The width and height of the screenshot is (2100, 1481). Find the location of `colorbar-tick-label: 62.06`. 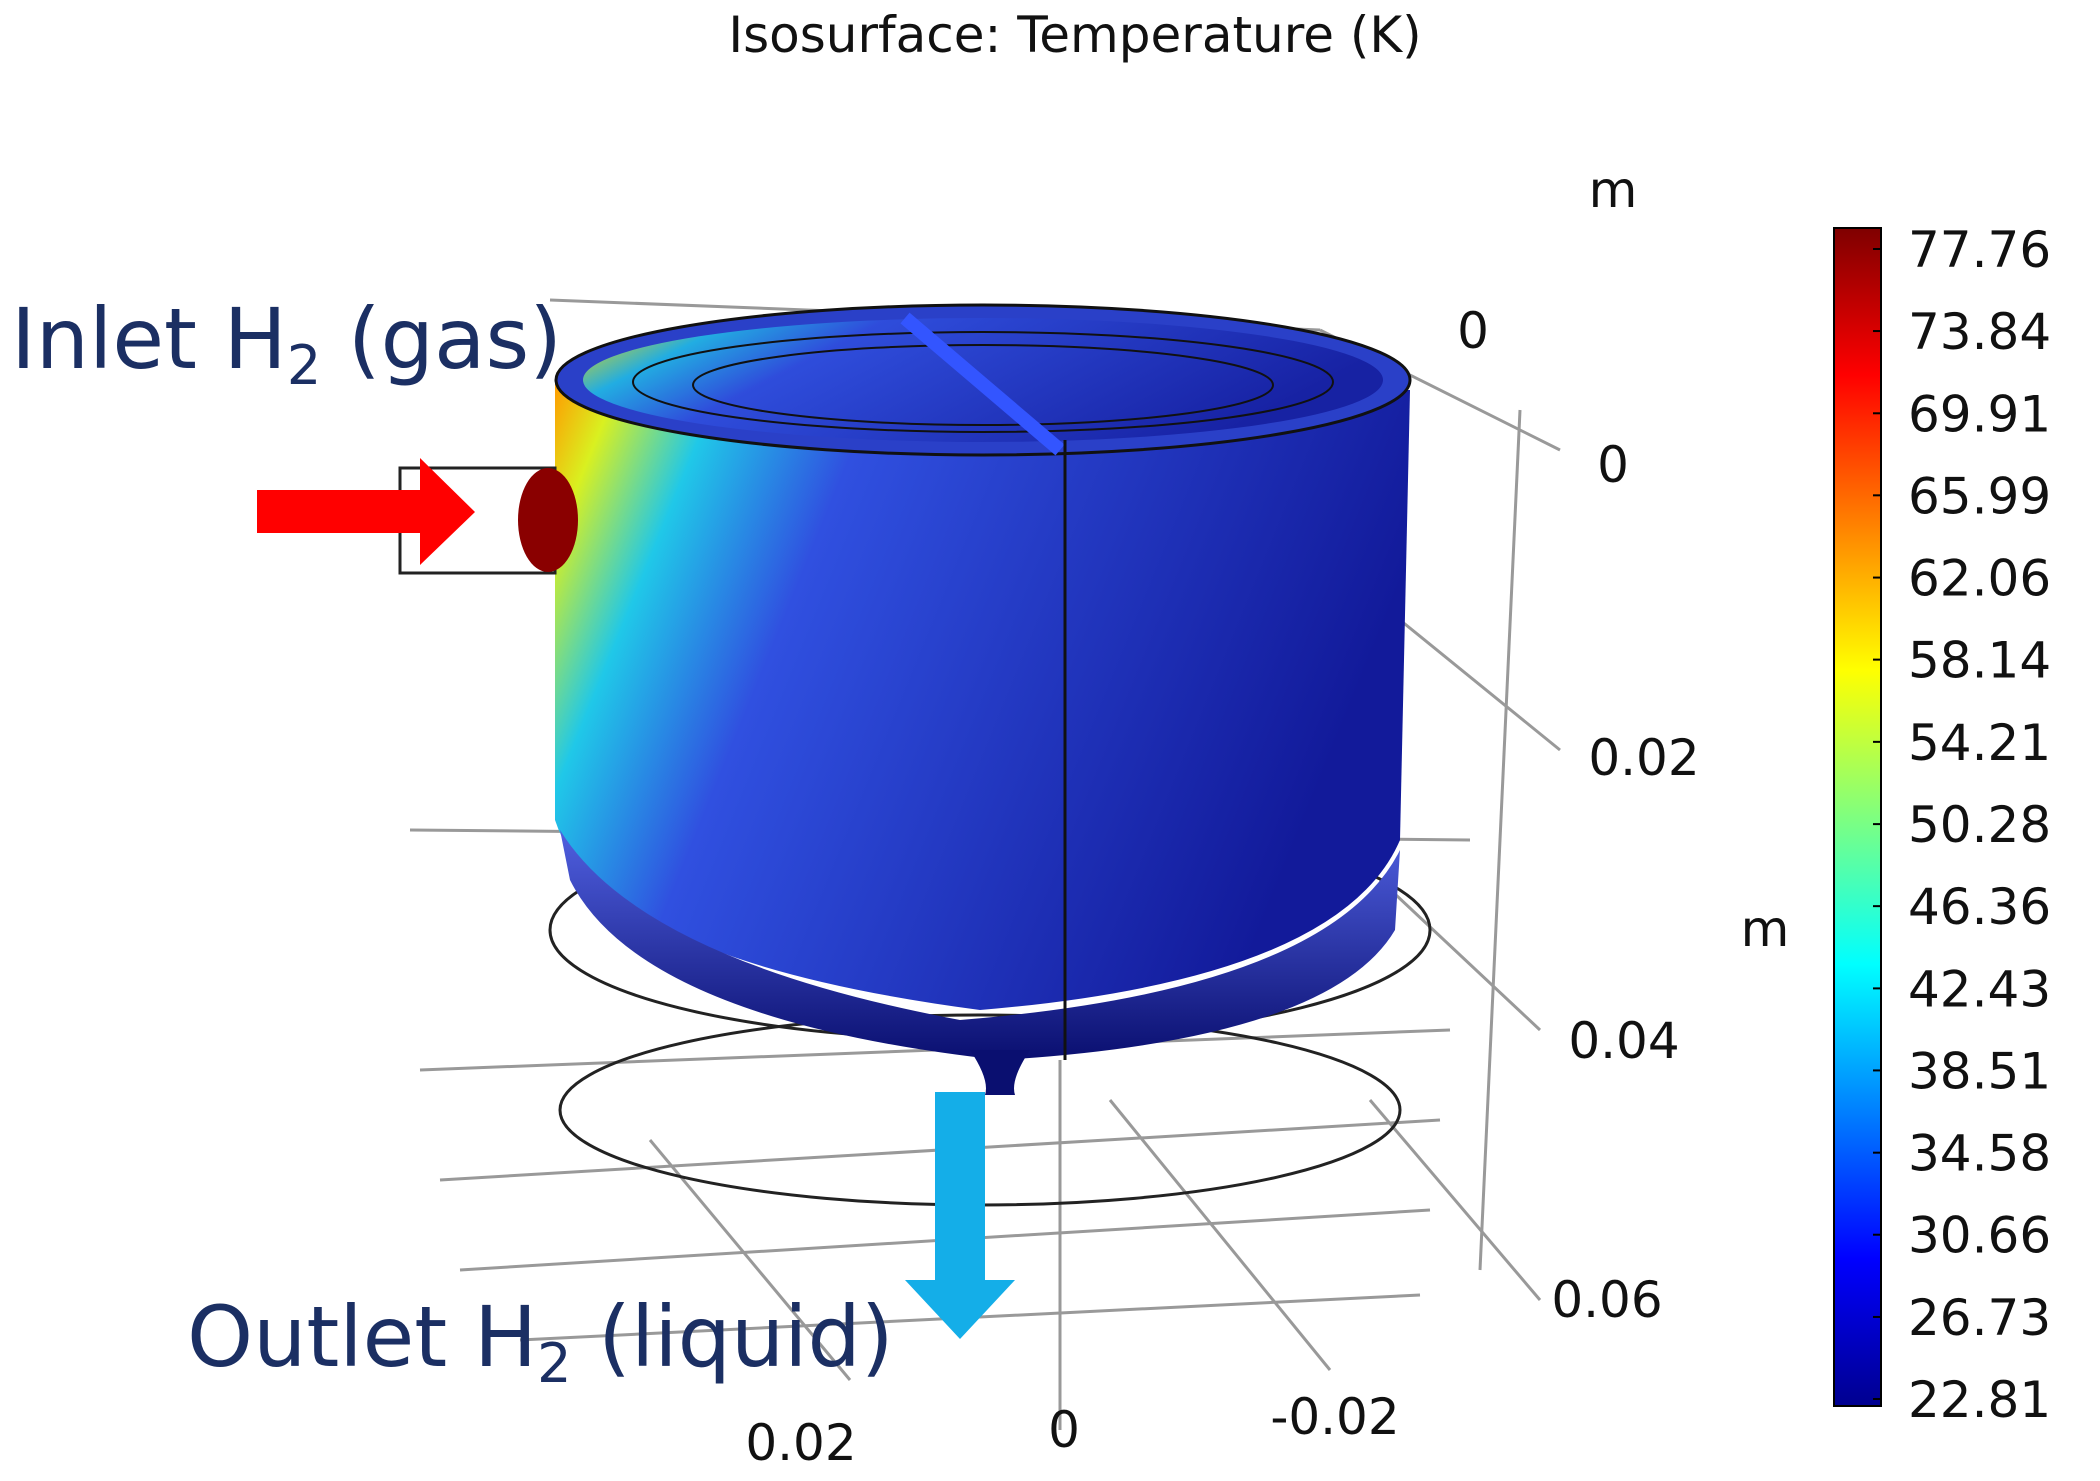

colorbar-tick-label: 62.06 is located at coordinates (1979, 579).